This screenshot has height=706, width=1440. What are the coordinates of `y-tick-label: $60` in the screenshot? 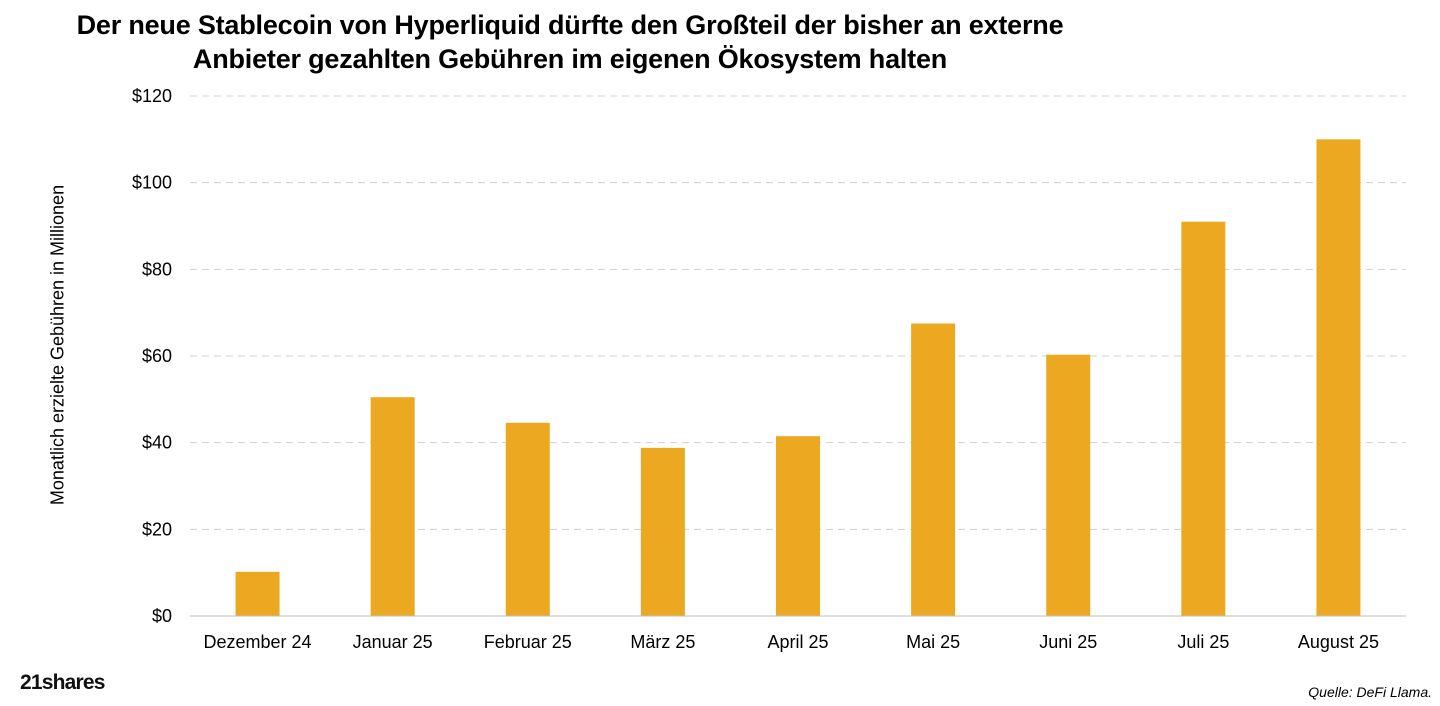 It's located at (157, 356).